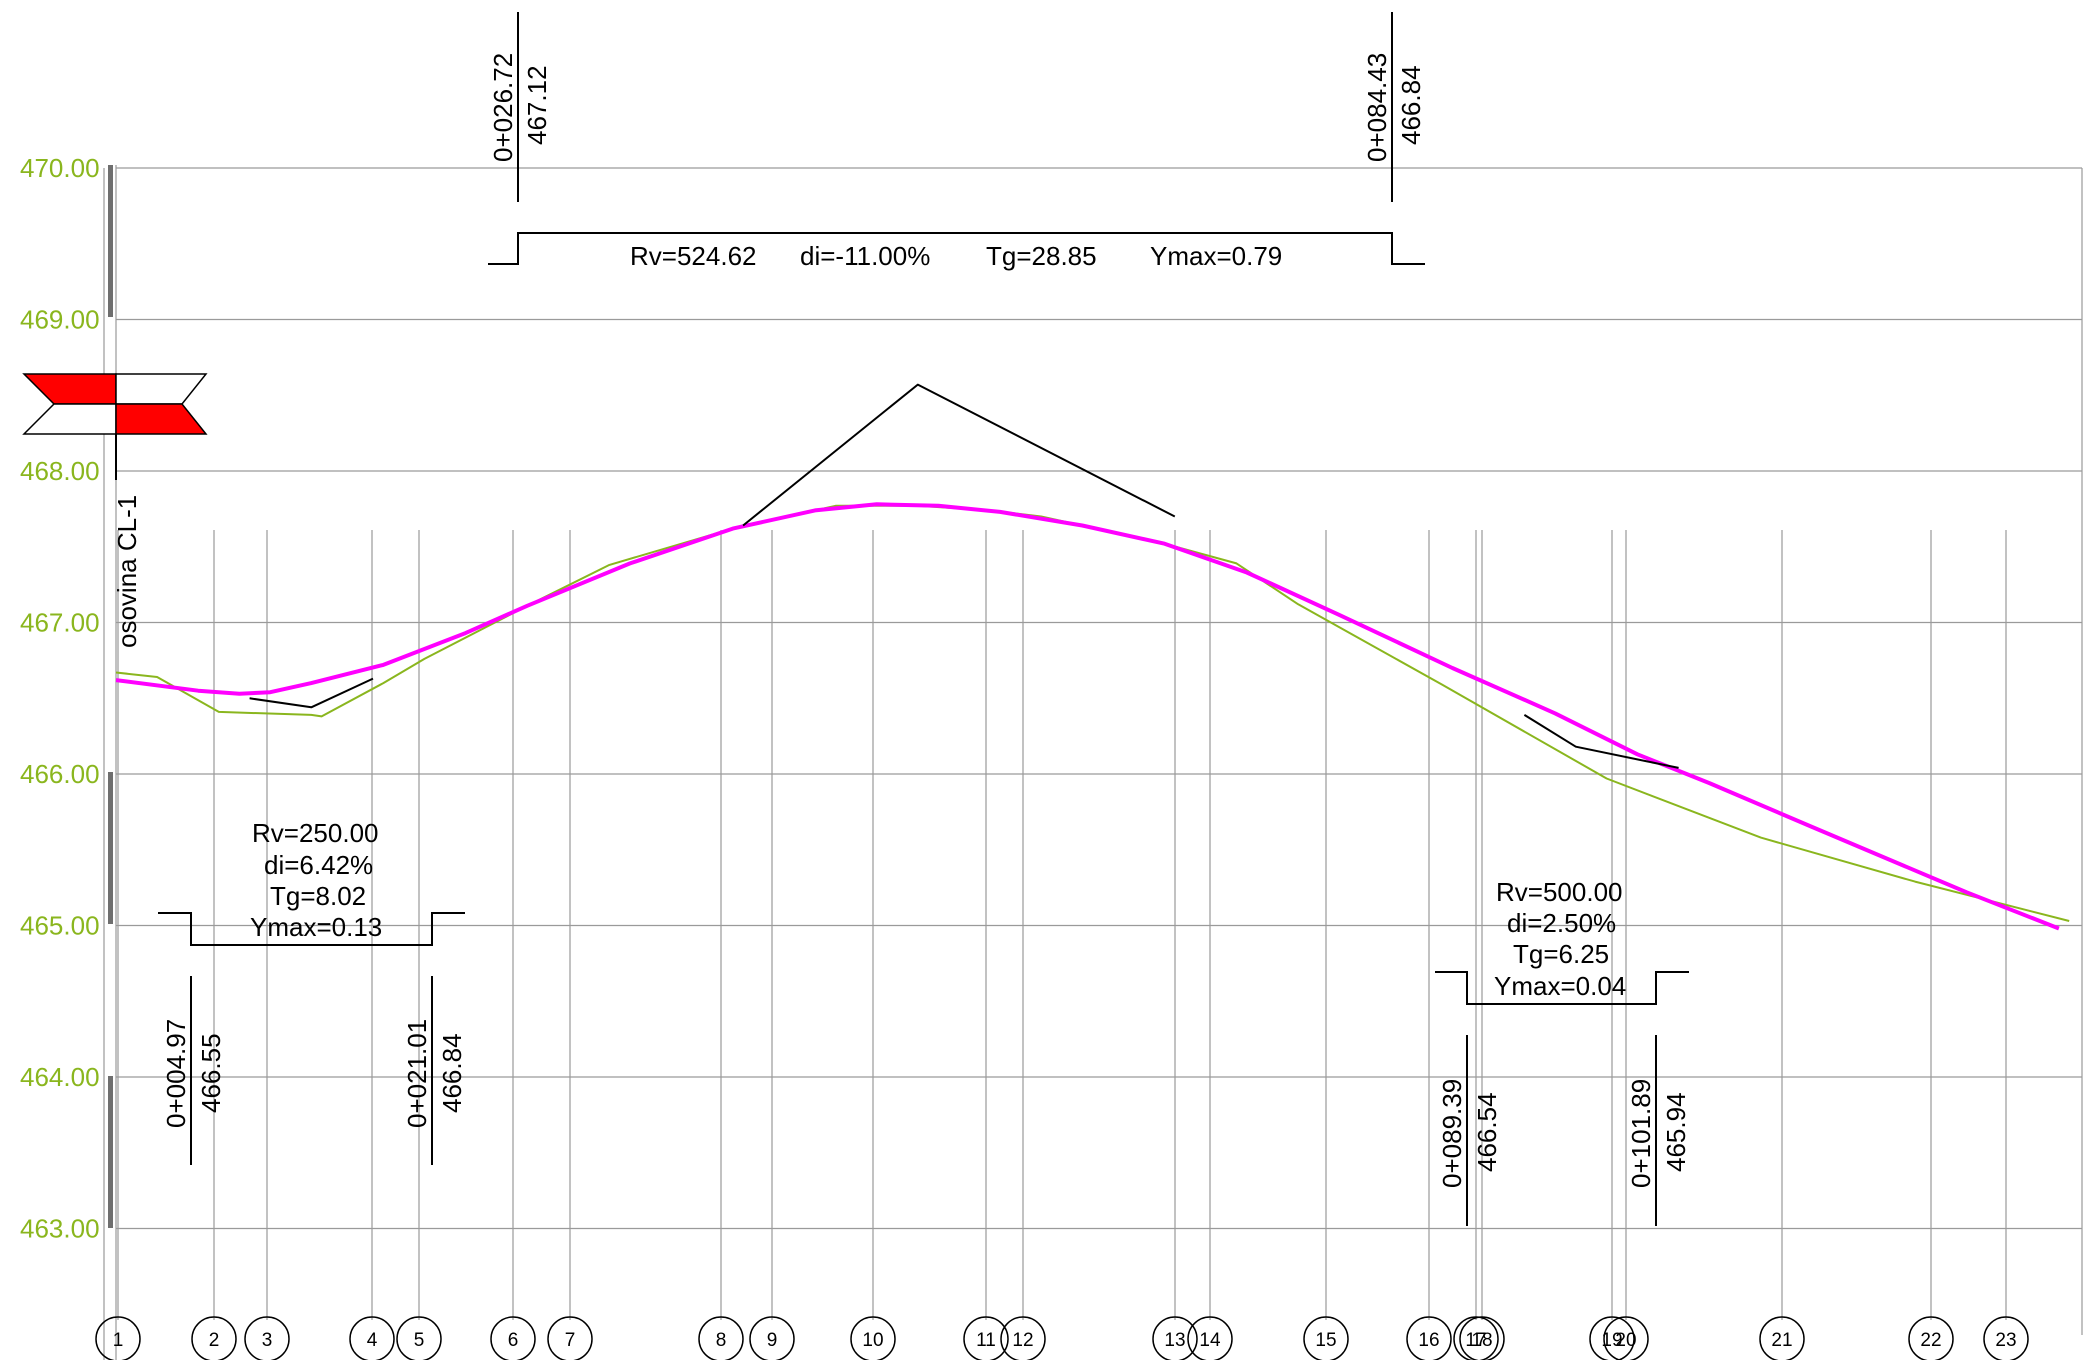 This screenshot has height=1365, width=2089. Describe the element at coordinates (452, 1073) in the screenshot. I see `curve-2-end-elevation: 466.84` at that location.